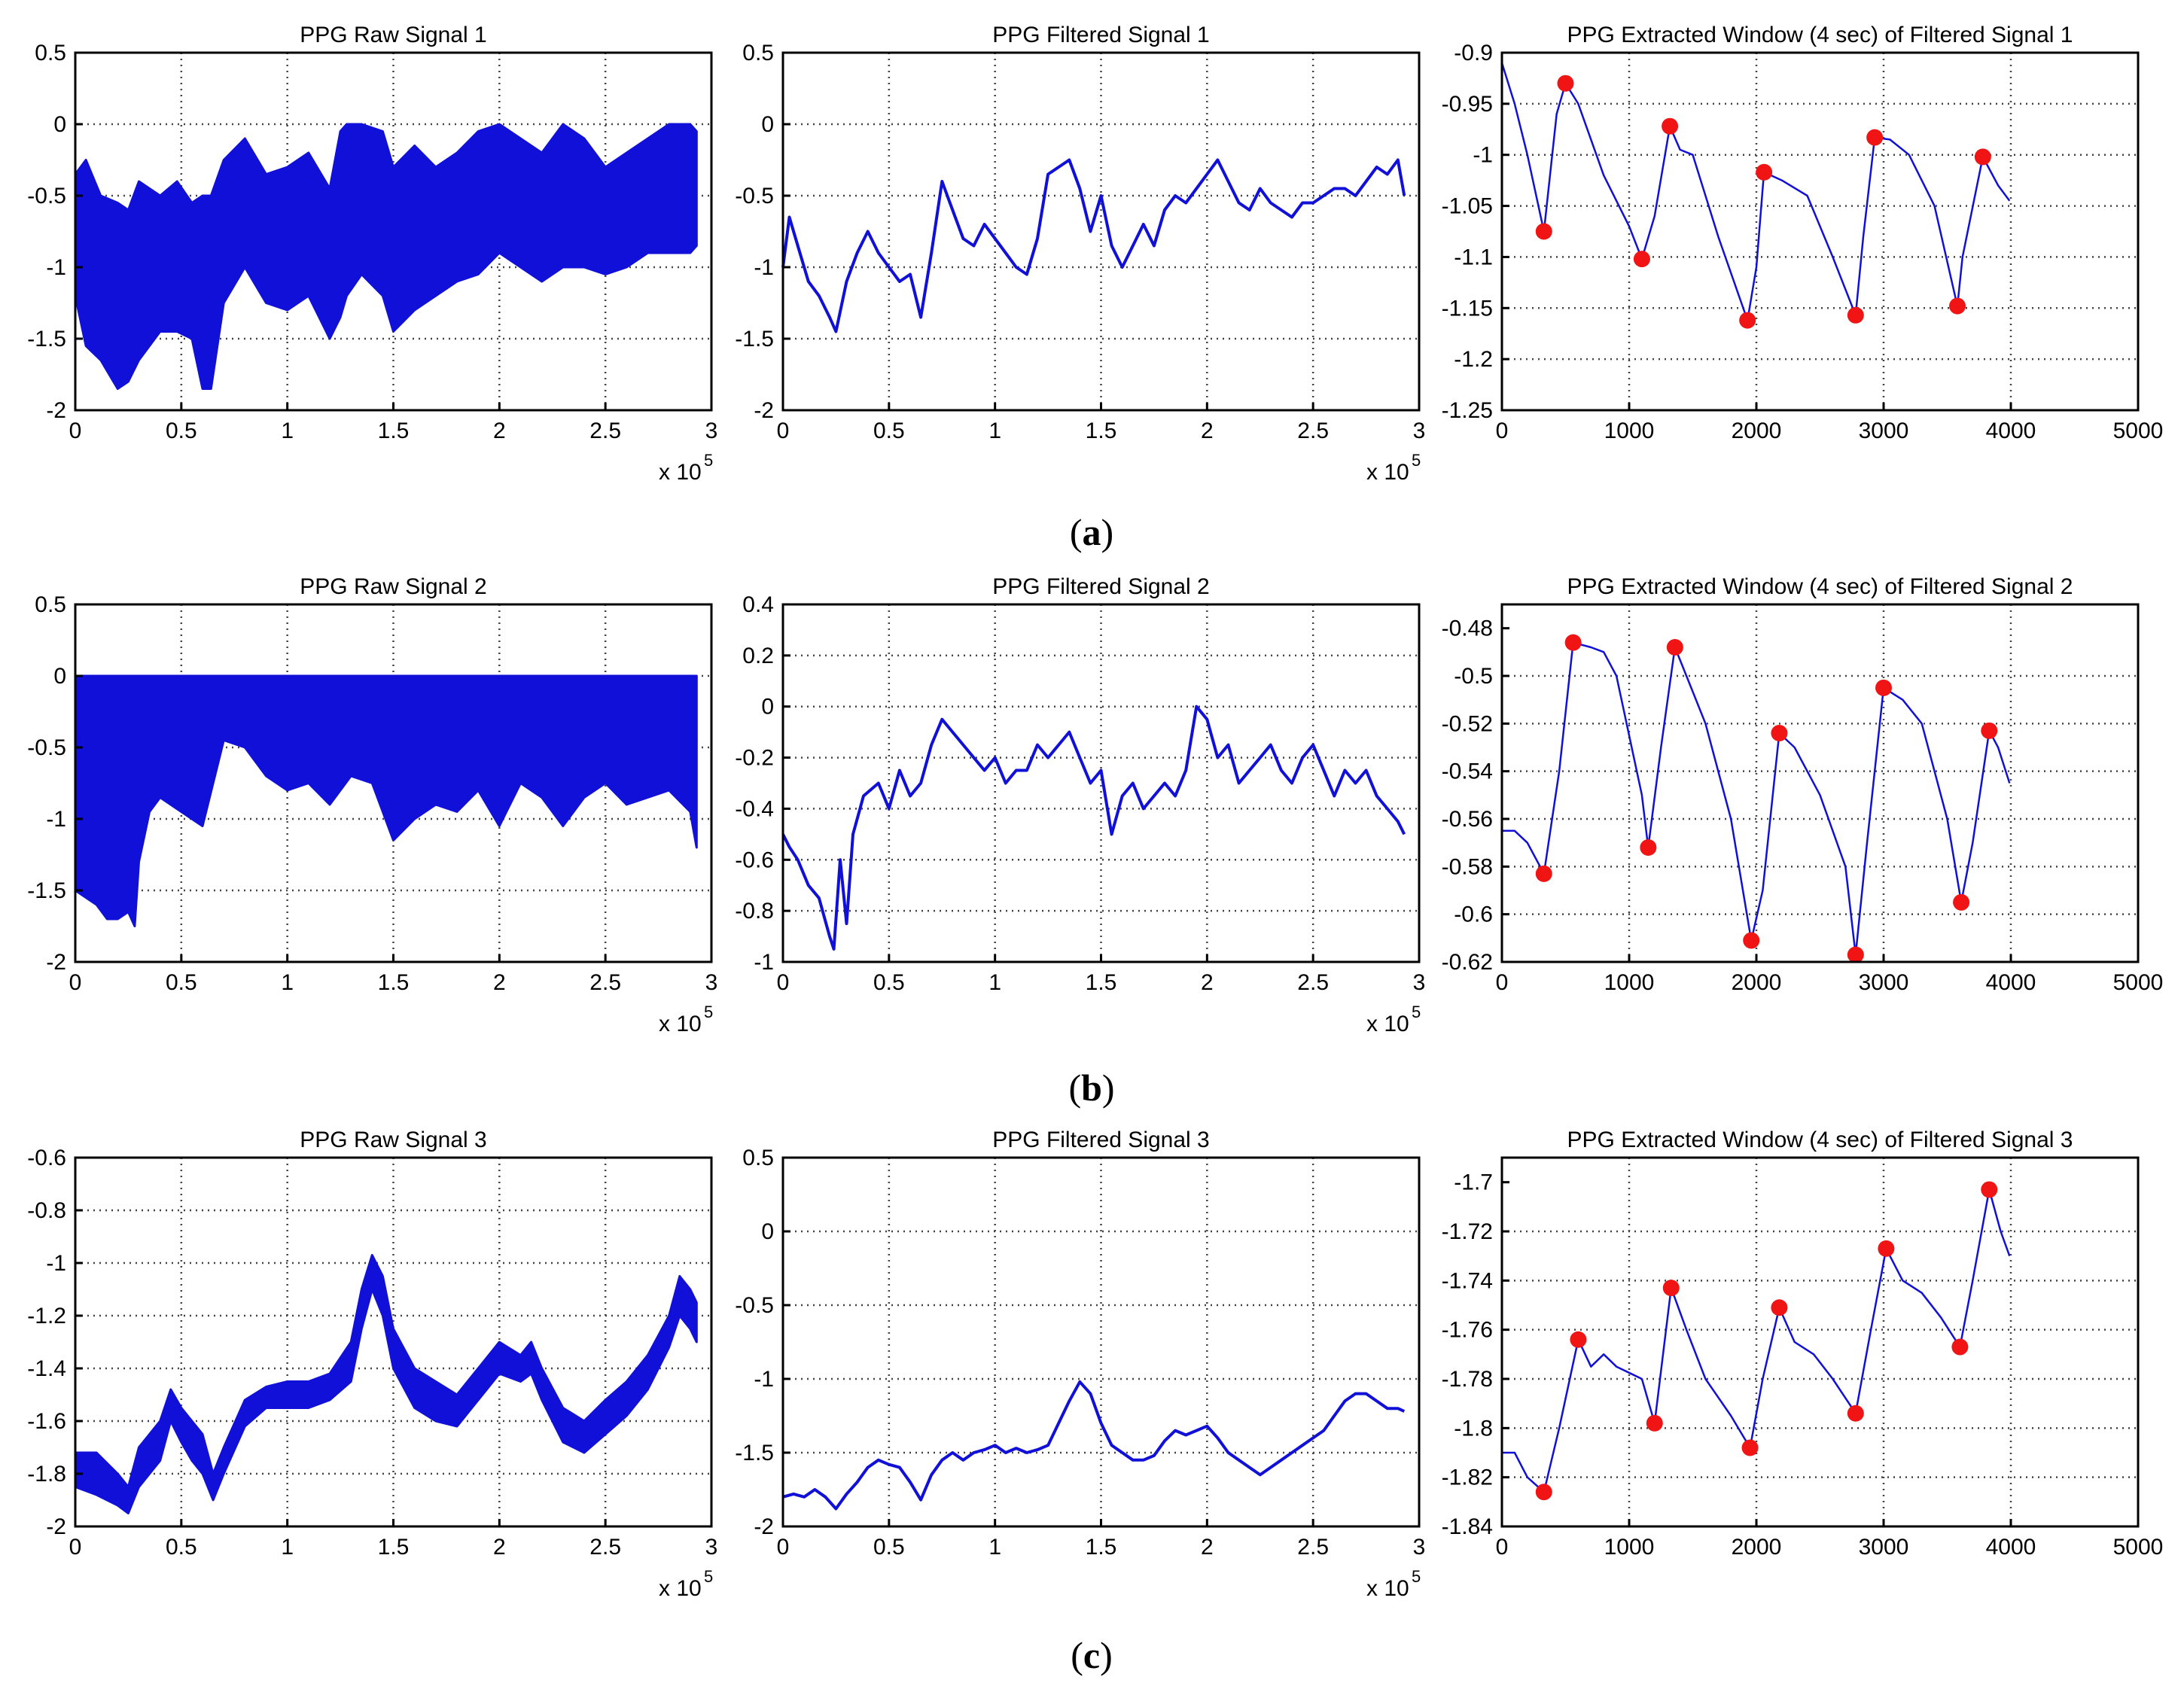 Image resolution: width=2184 pixels, height=1686 pixels. I want to click on y-tick-label: -0.4, so click(754, 808).